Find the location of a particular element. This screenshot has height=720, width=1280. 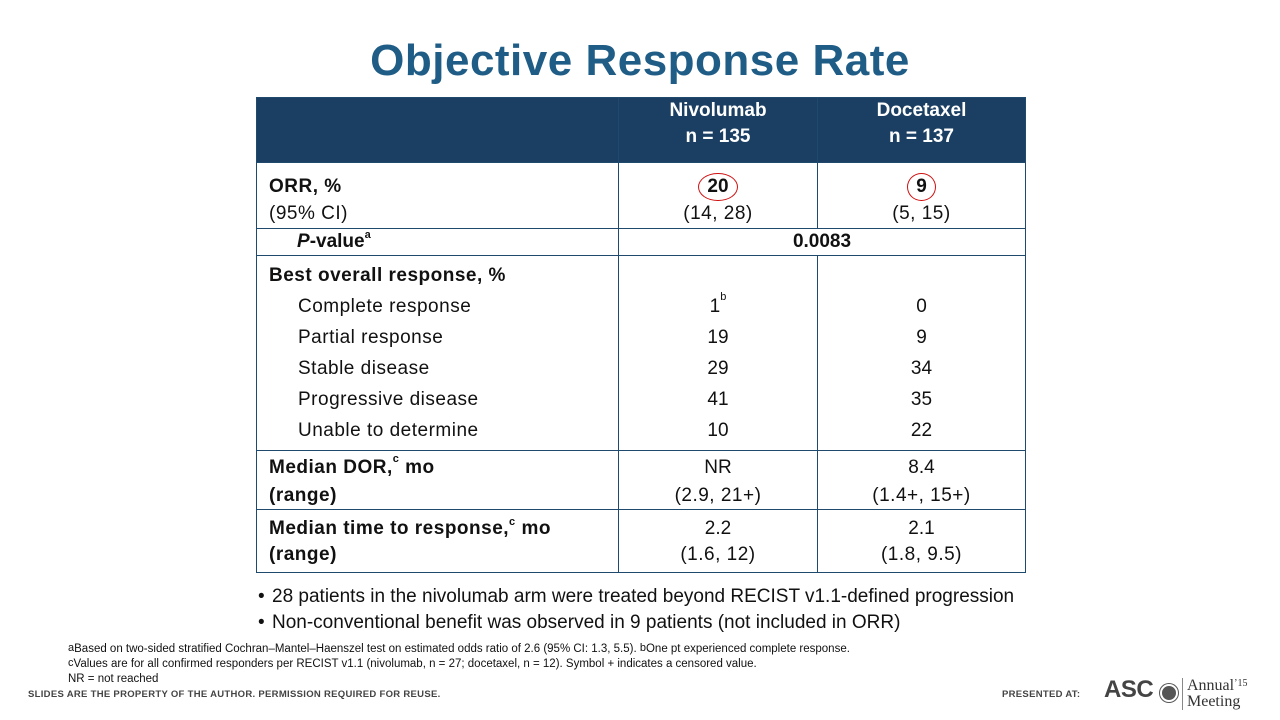

bor-nivo-cell: 1b 19 29 41 10 is located at coordinates (718, 353).